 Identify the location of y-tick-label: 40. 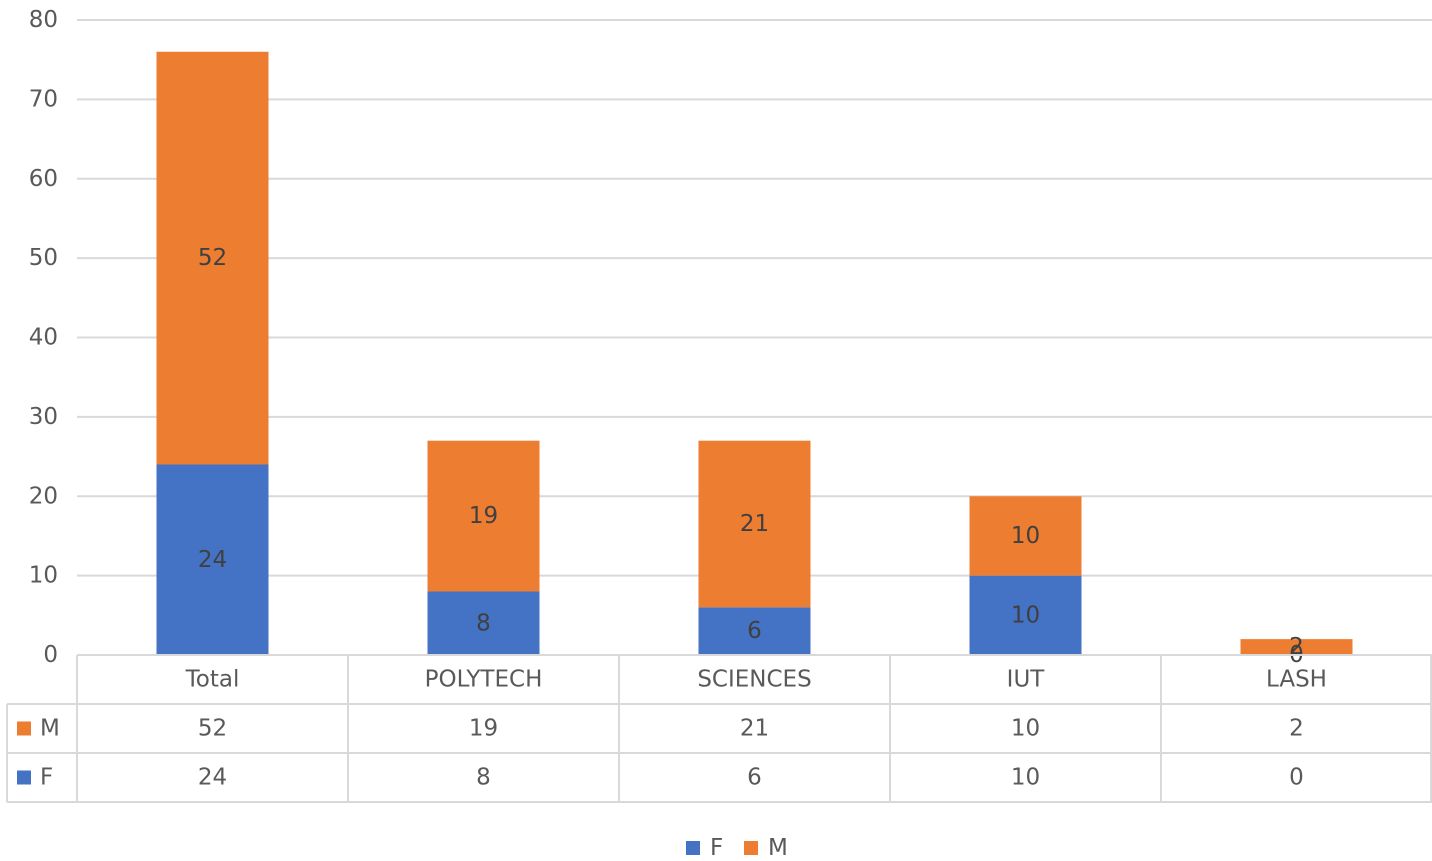
(43, 338).